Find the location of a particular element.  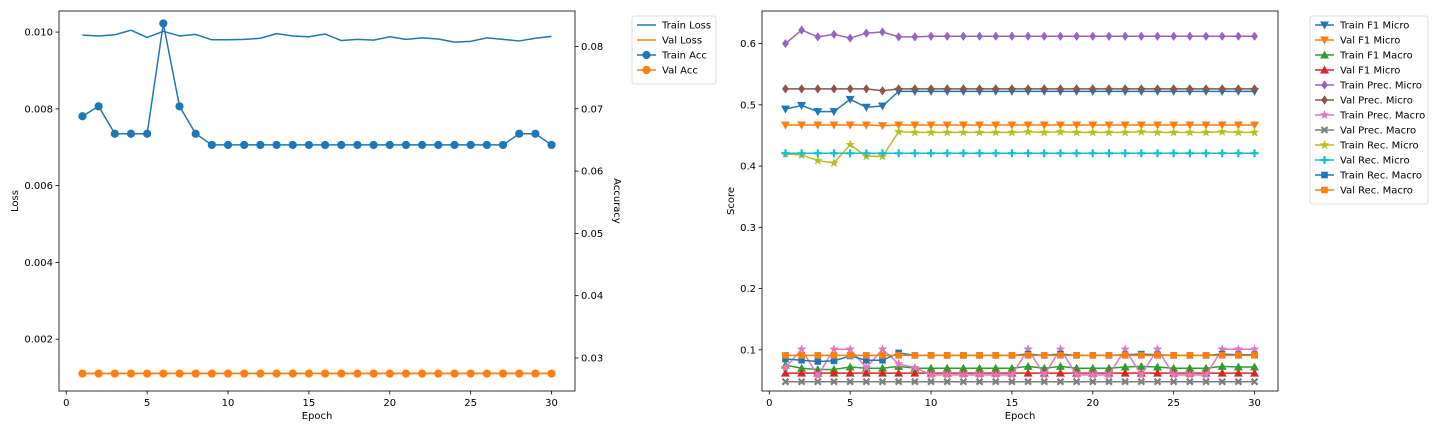

y-tick-label: 0.002 is located at coordinates (38, 340).